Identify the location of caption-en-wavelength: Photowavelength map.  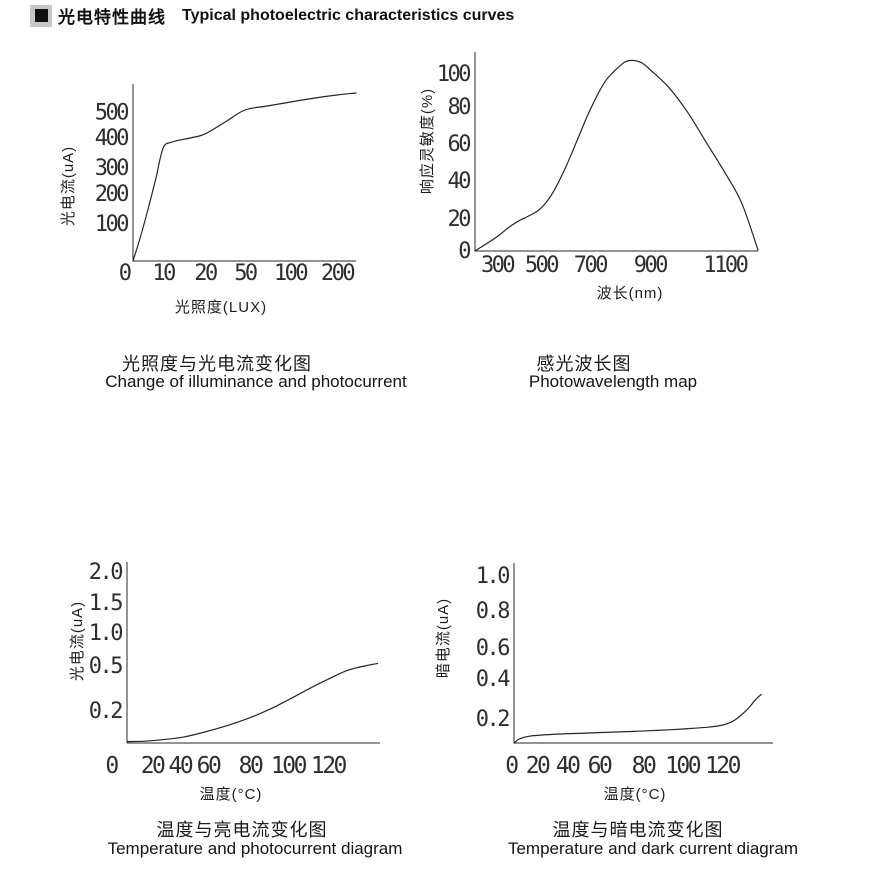
(613, 381).